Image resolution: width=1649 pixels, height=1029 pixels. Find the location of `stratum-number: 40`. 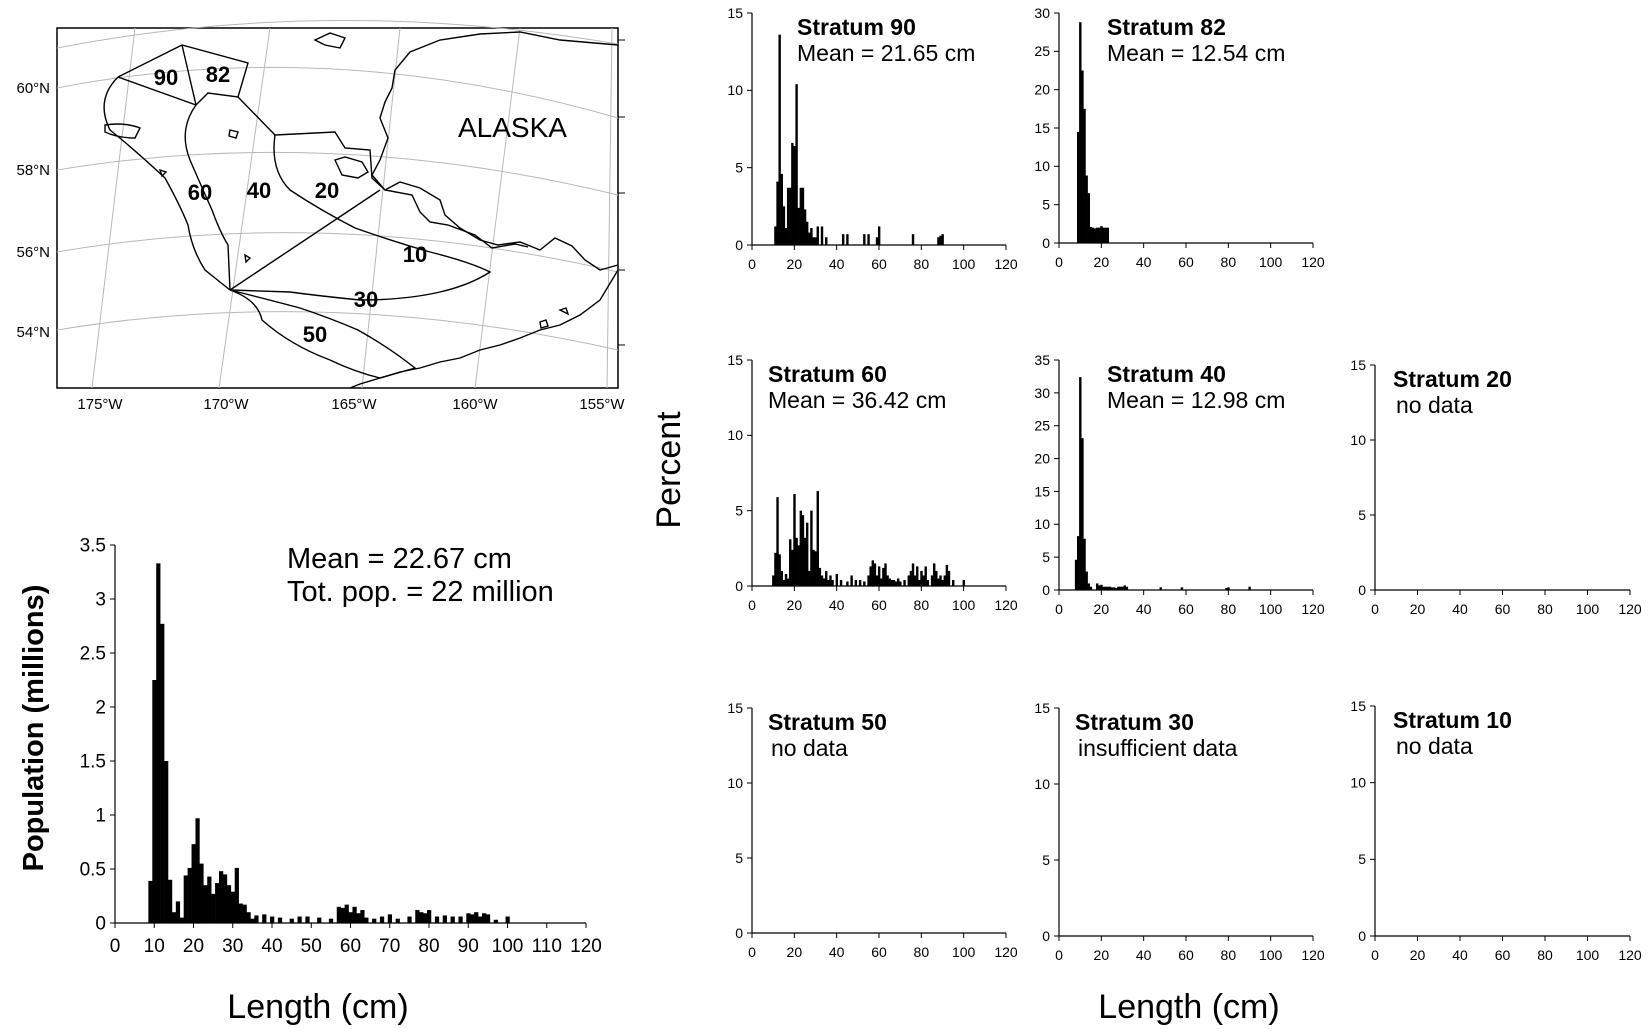

stratum-number: 40 is located at coordinates (259, 190).